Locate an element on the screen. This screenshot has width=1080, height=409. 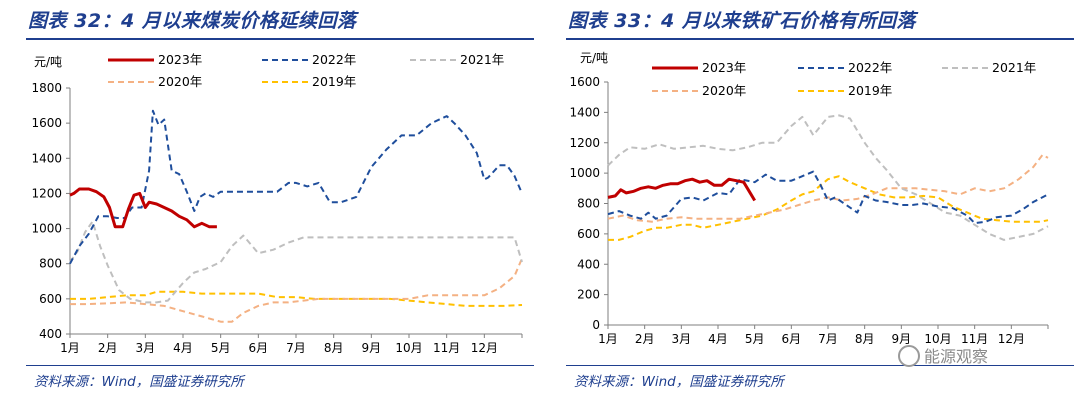
series-line-2019年 is located at coordinates (296, 298).